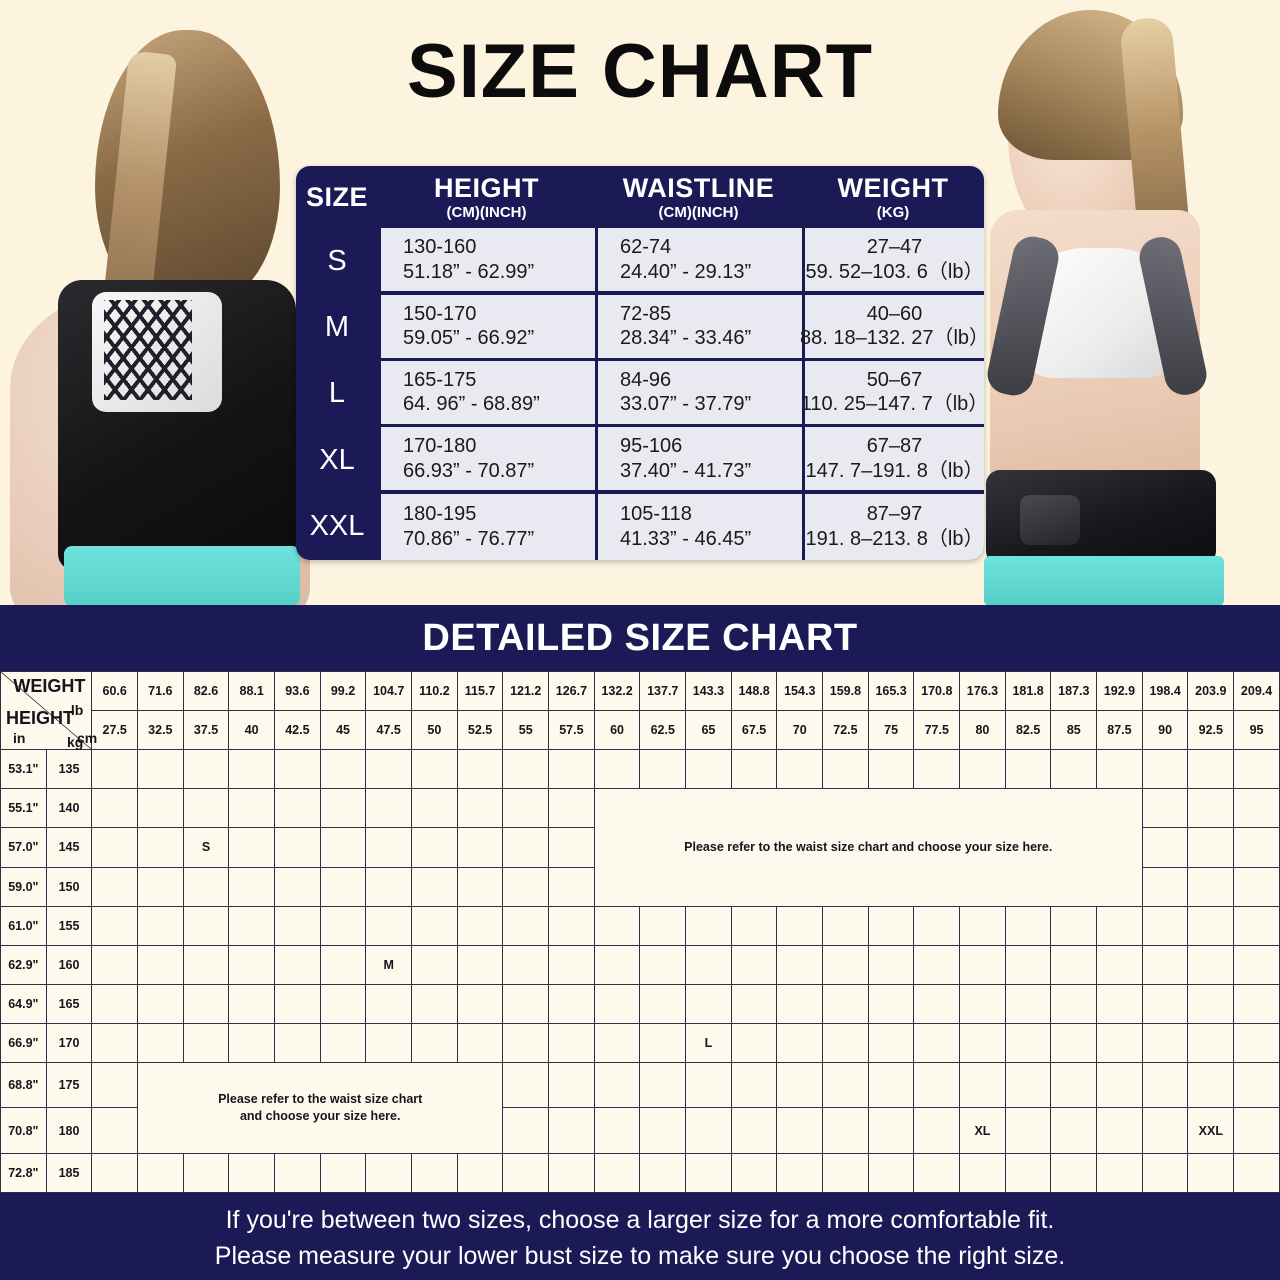  I want to click on weight-kg-header-cell: 87.5, so click(1119, 730).